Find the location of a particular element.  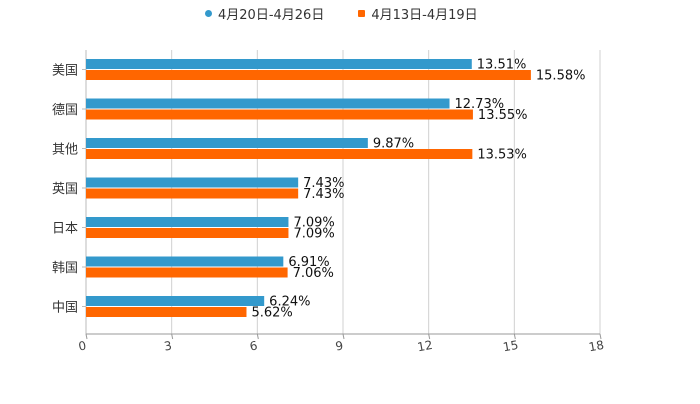

data-label-series-2: 7.06% is located at coordinates (313, 273).